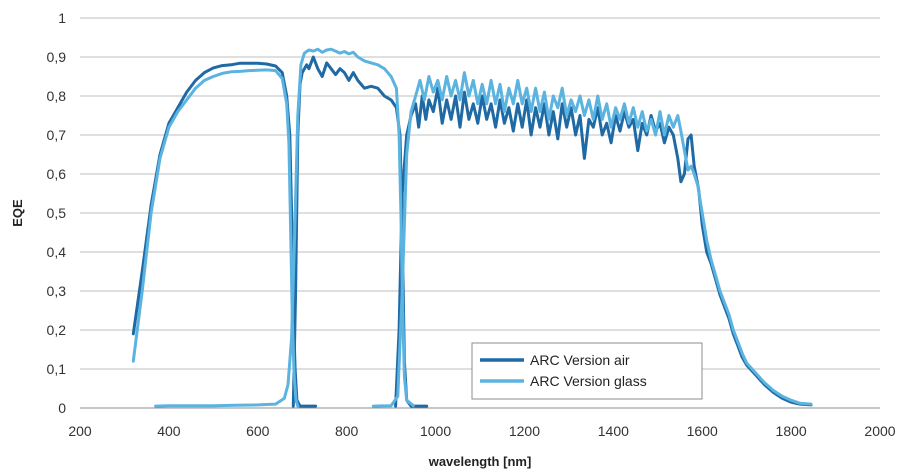  What do you see at coordinates (587, 371) in the screenshot?
I see `legend: ARC Version air ARC Version glass` at bounding box center [587, 371].